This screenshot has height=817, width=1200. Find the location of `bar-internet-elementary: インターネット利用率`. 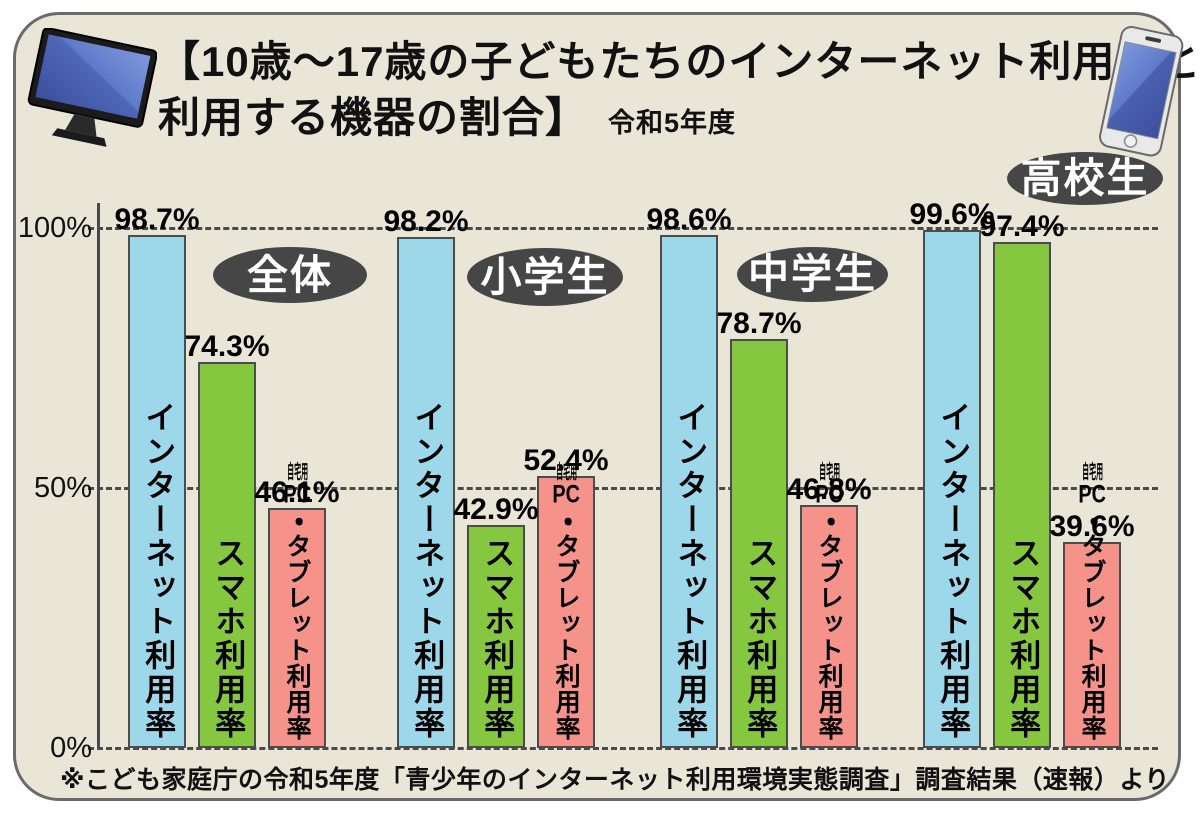

bar-internet-elementary: インターネット利用率 is located at coordinates (426, 492).